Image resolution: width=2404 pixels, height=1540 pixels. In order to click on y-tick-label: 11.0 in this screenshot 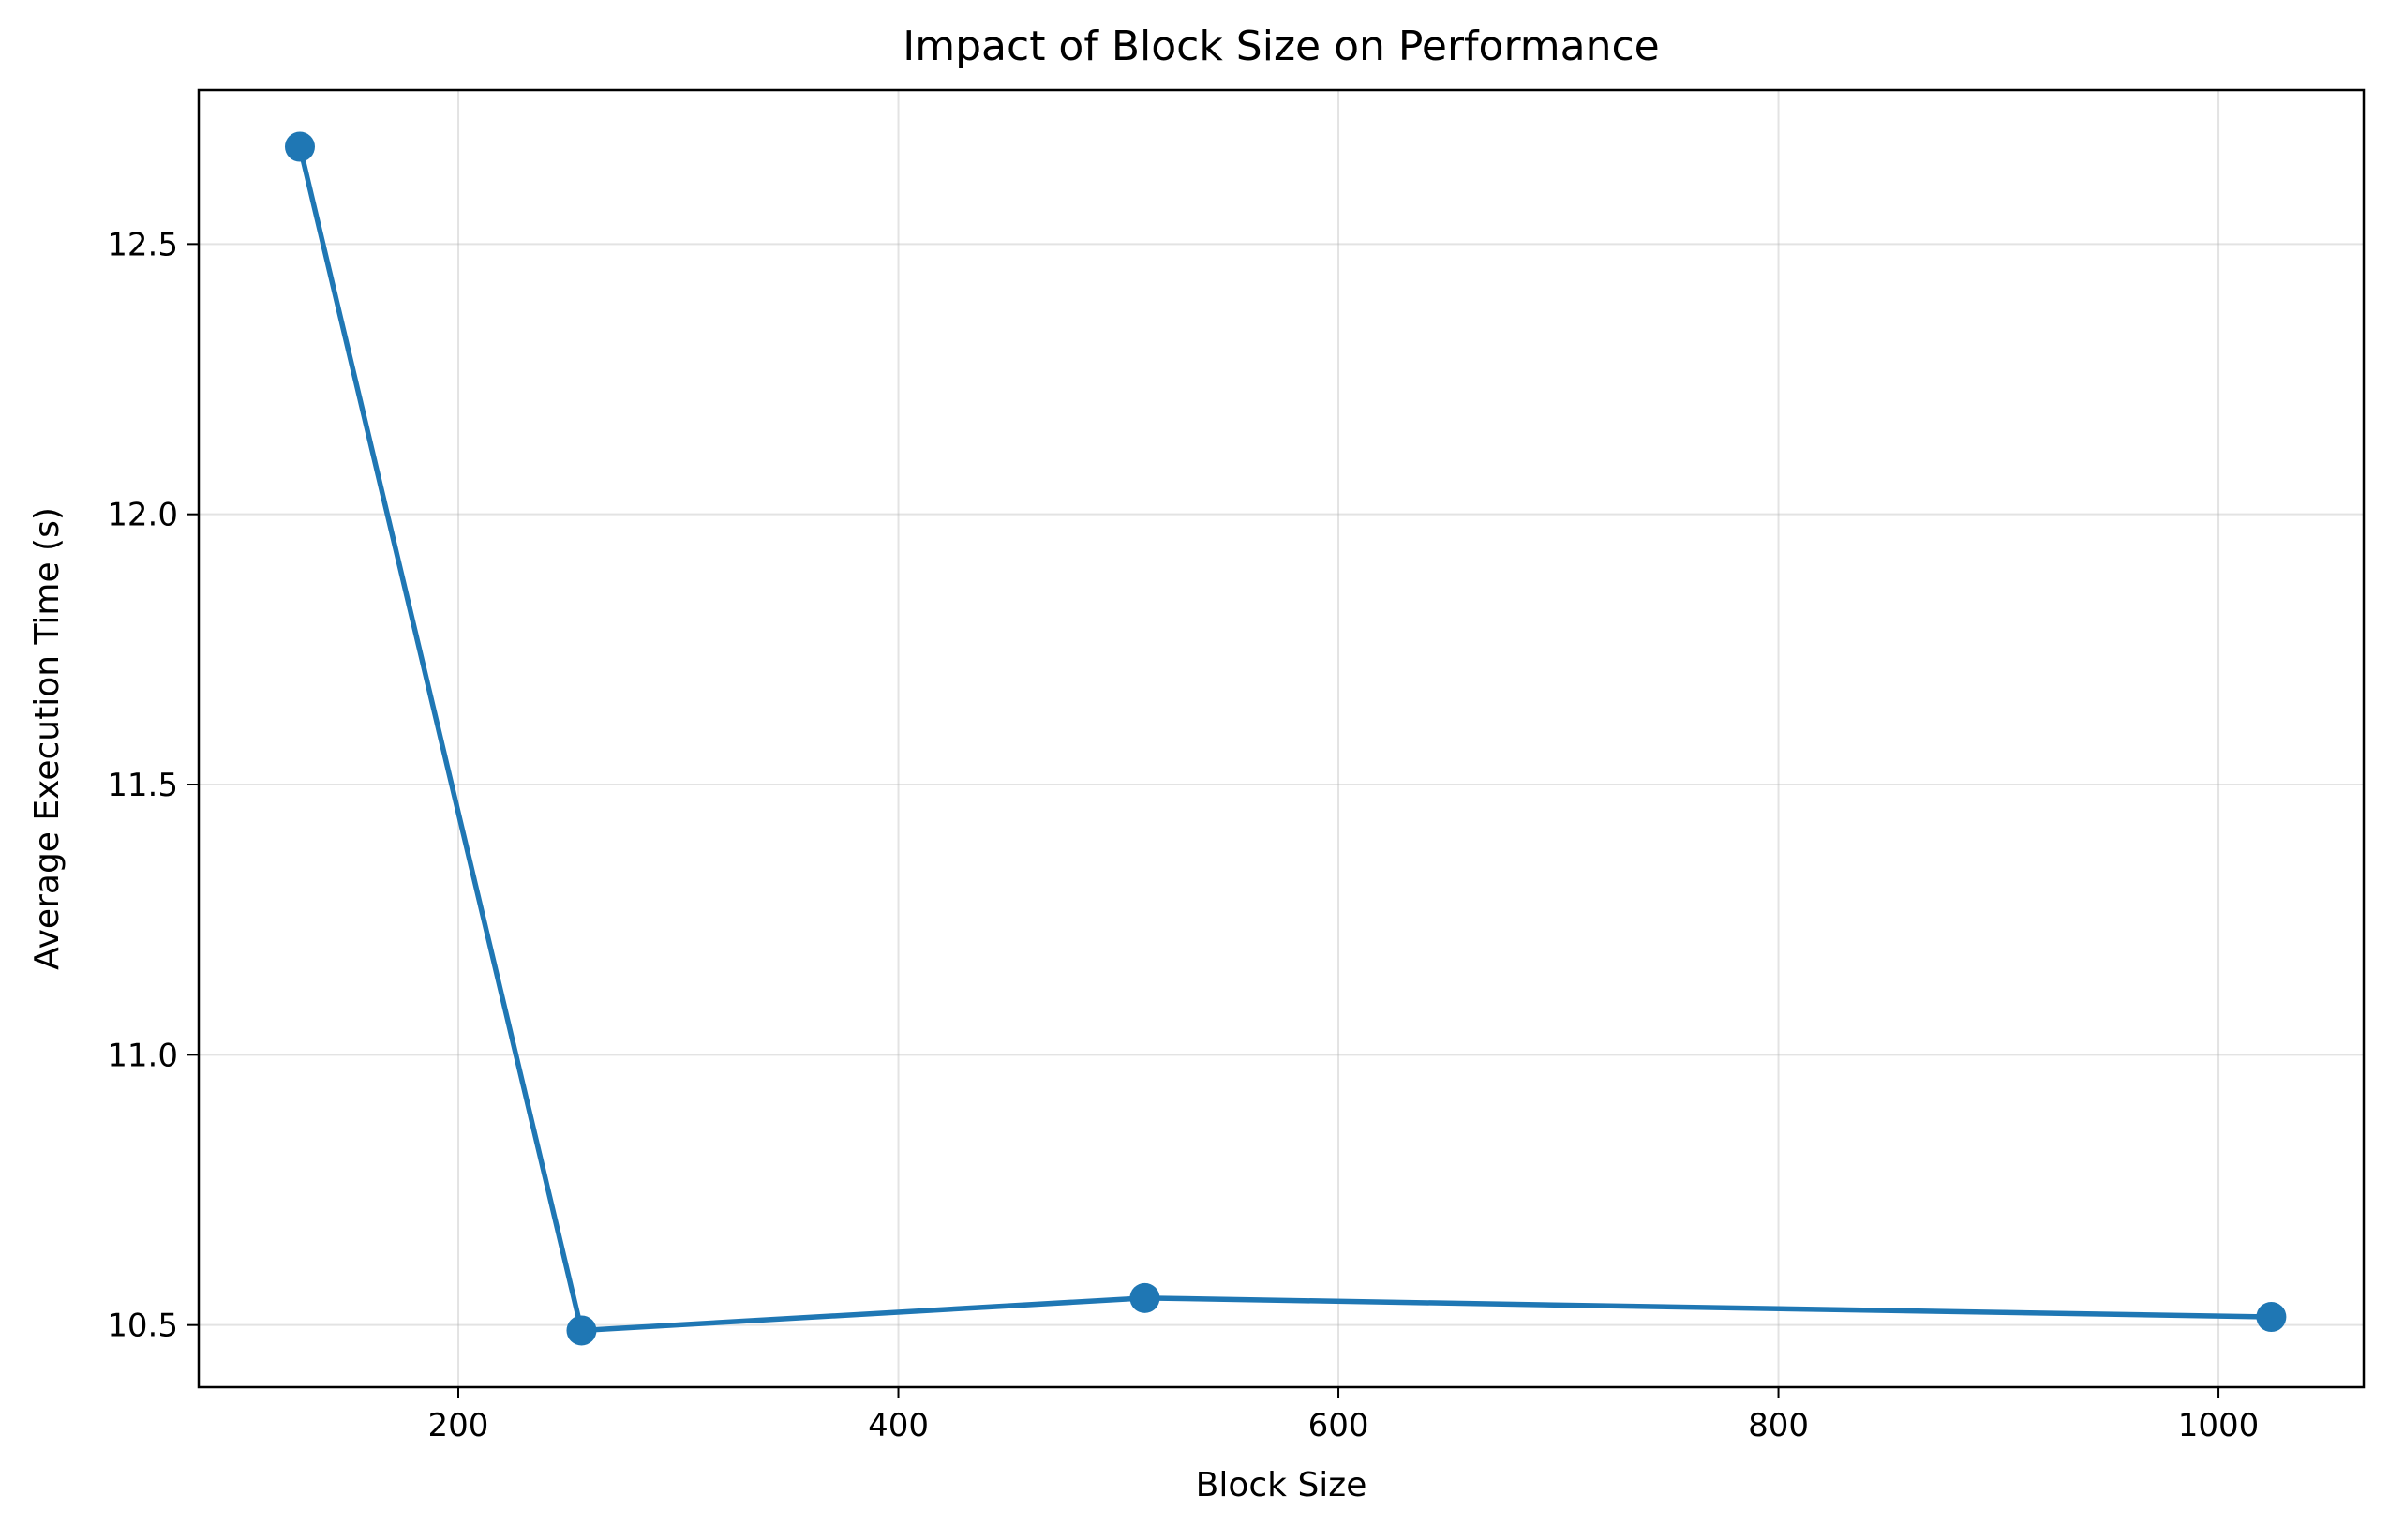, I will do `click(142, 1055)`.